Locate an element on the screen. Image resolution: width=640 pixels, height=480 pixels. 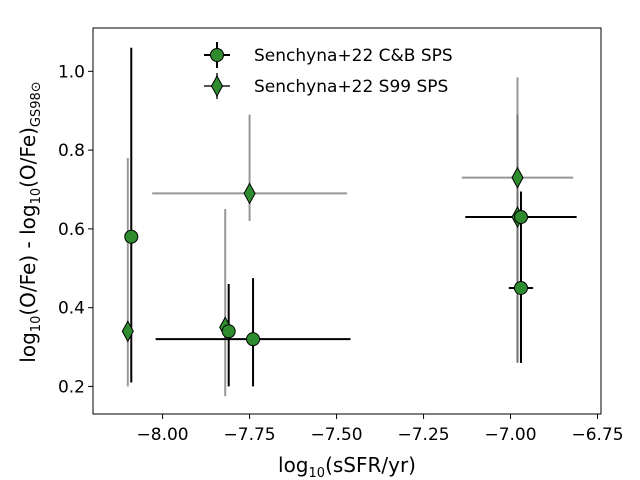
y-tick-label: 1.0 is located at coordinates (71, 72).